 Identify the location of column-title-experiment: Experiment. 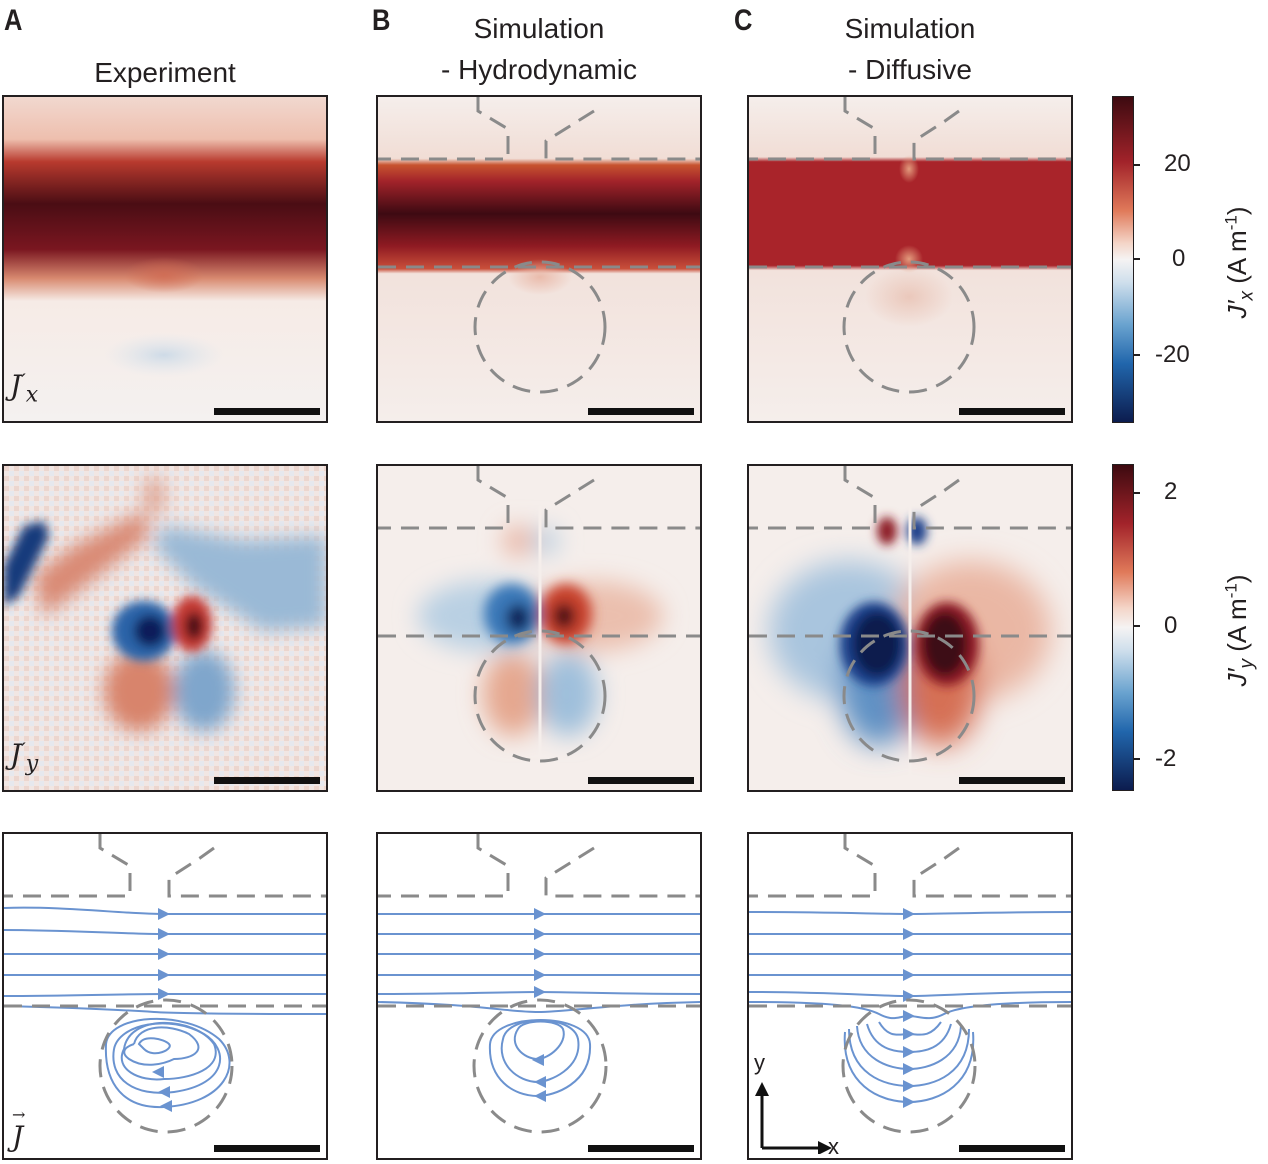
(165, 72).